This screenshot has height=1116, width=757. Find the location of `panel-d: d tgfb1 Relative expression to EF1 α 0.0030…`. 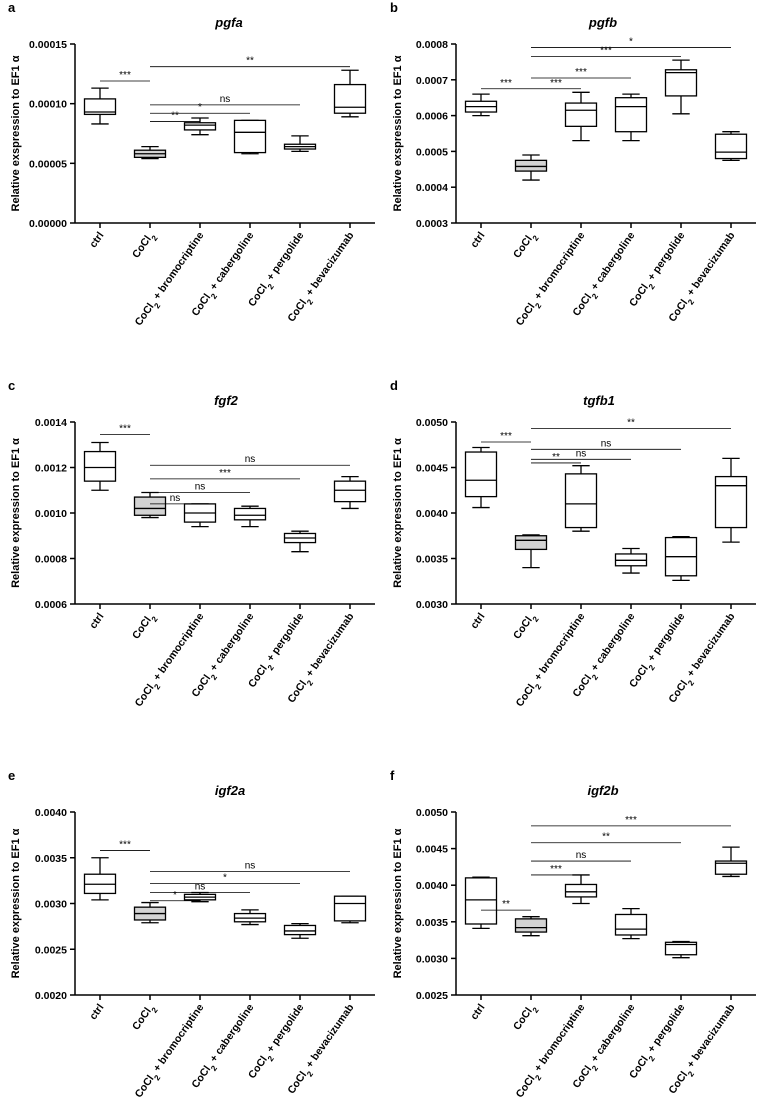

panel-d: d tgfb1 Relative expression to EF1 α 0.0030… is located at coordinates (573, 543).